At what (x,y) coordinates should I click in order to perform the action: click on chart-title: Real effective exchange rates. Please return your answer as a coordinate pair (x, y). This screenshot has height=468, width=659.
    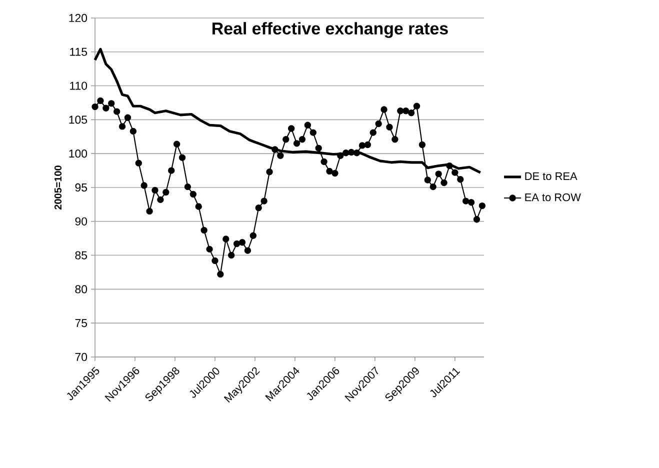
    Looking at the image, I should click on (330, 30).